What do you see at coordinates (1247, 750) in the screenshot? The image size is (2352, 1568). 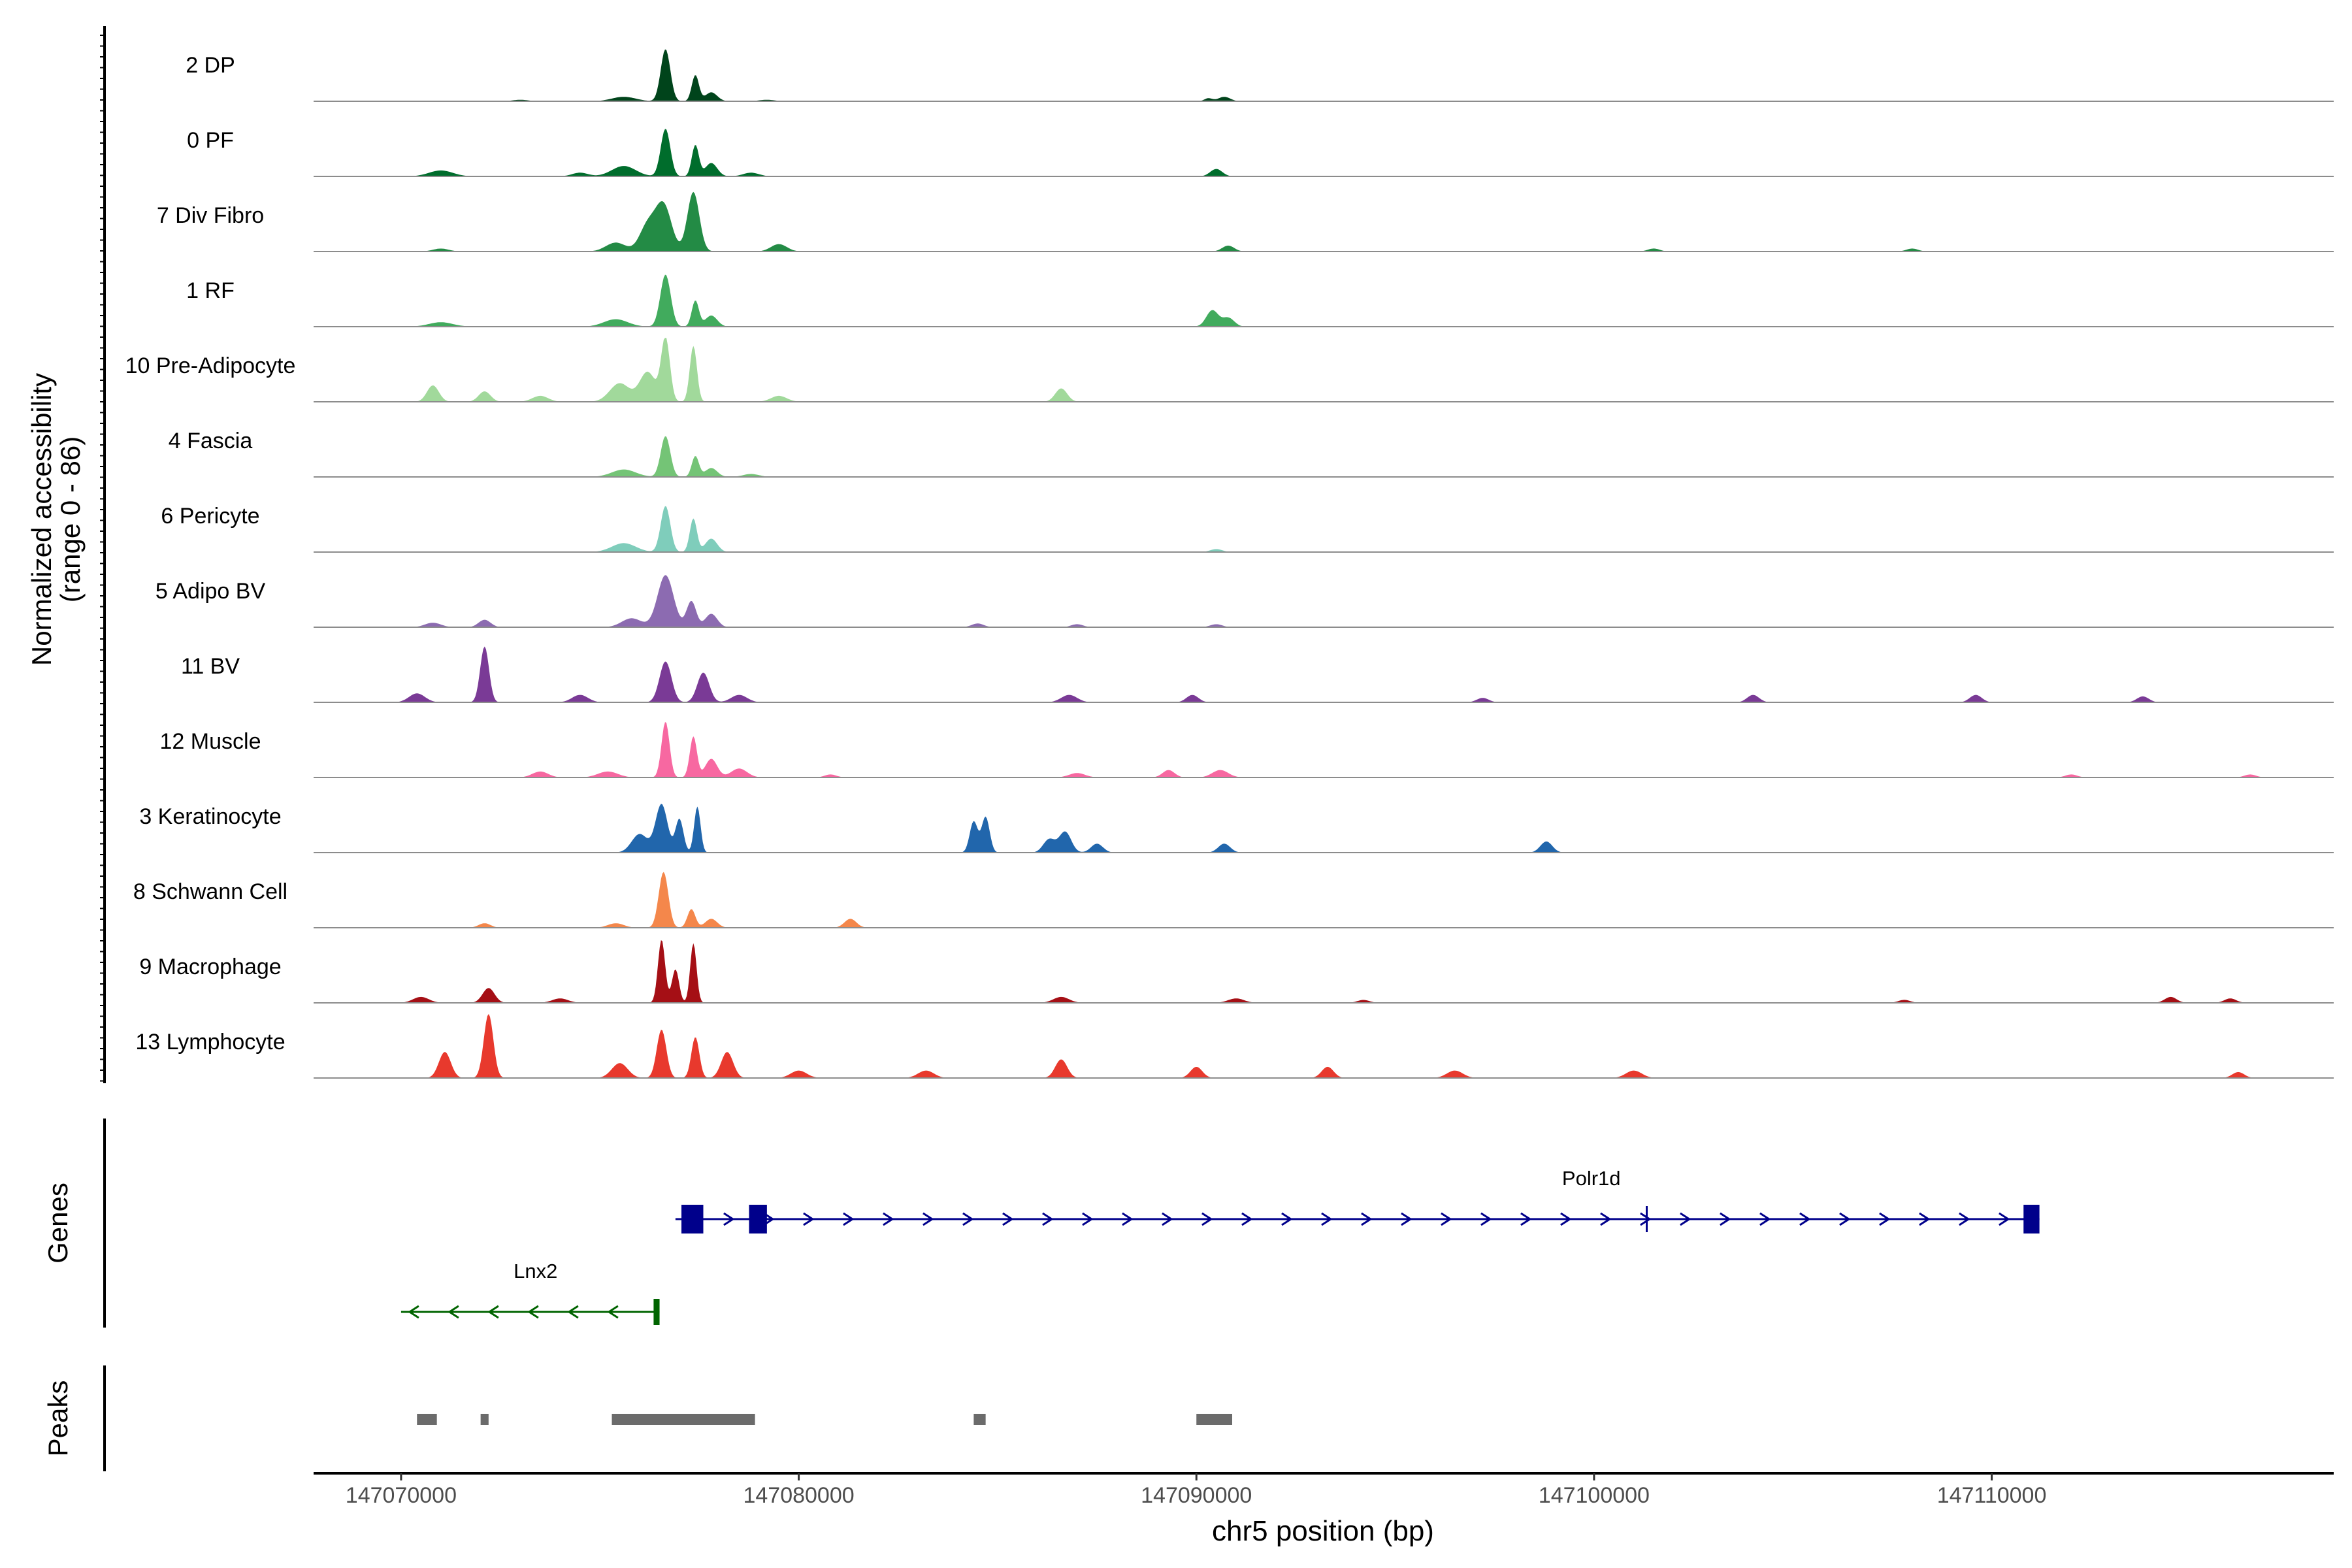 I see `track-12-muscle: 12 Muscle` at bounding box center [1247, 750].